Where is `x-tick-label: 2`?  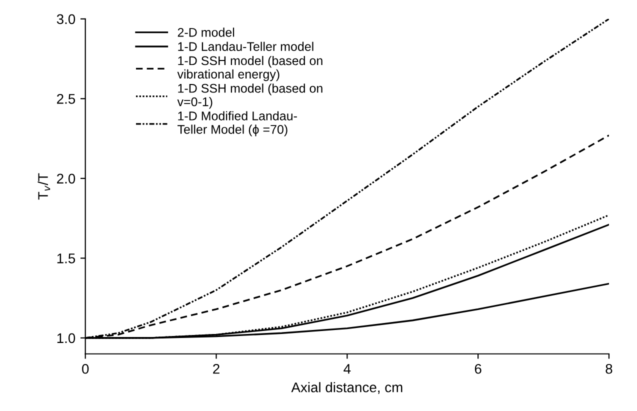
x-tick-label: 2 is located at coordinates (216, 369).